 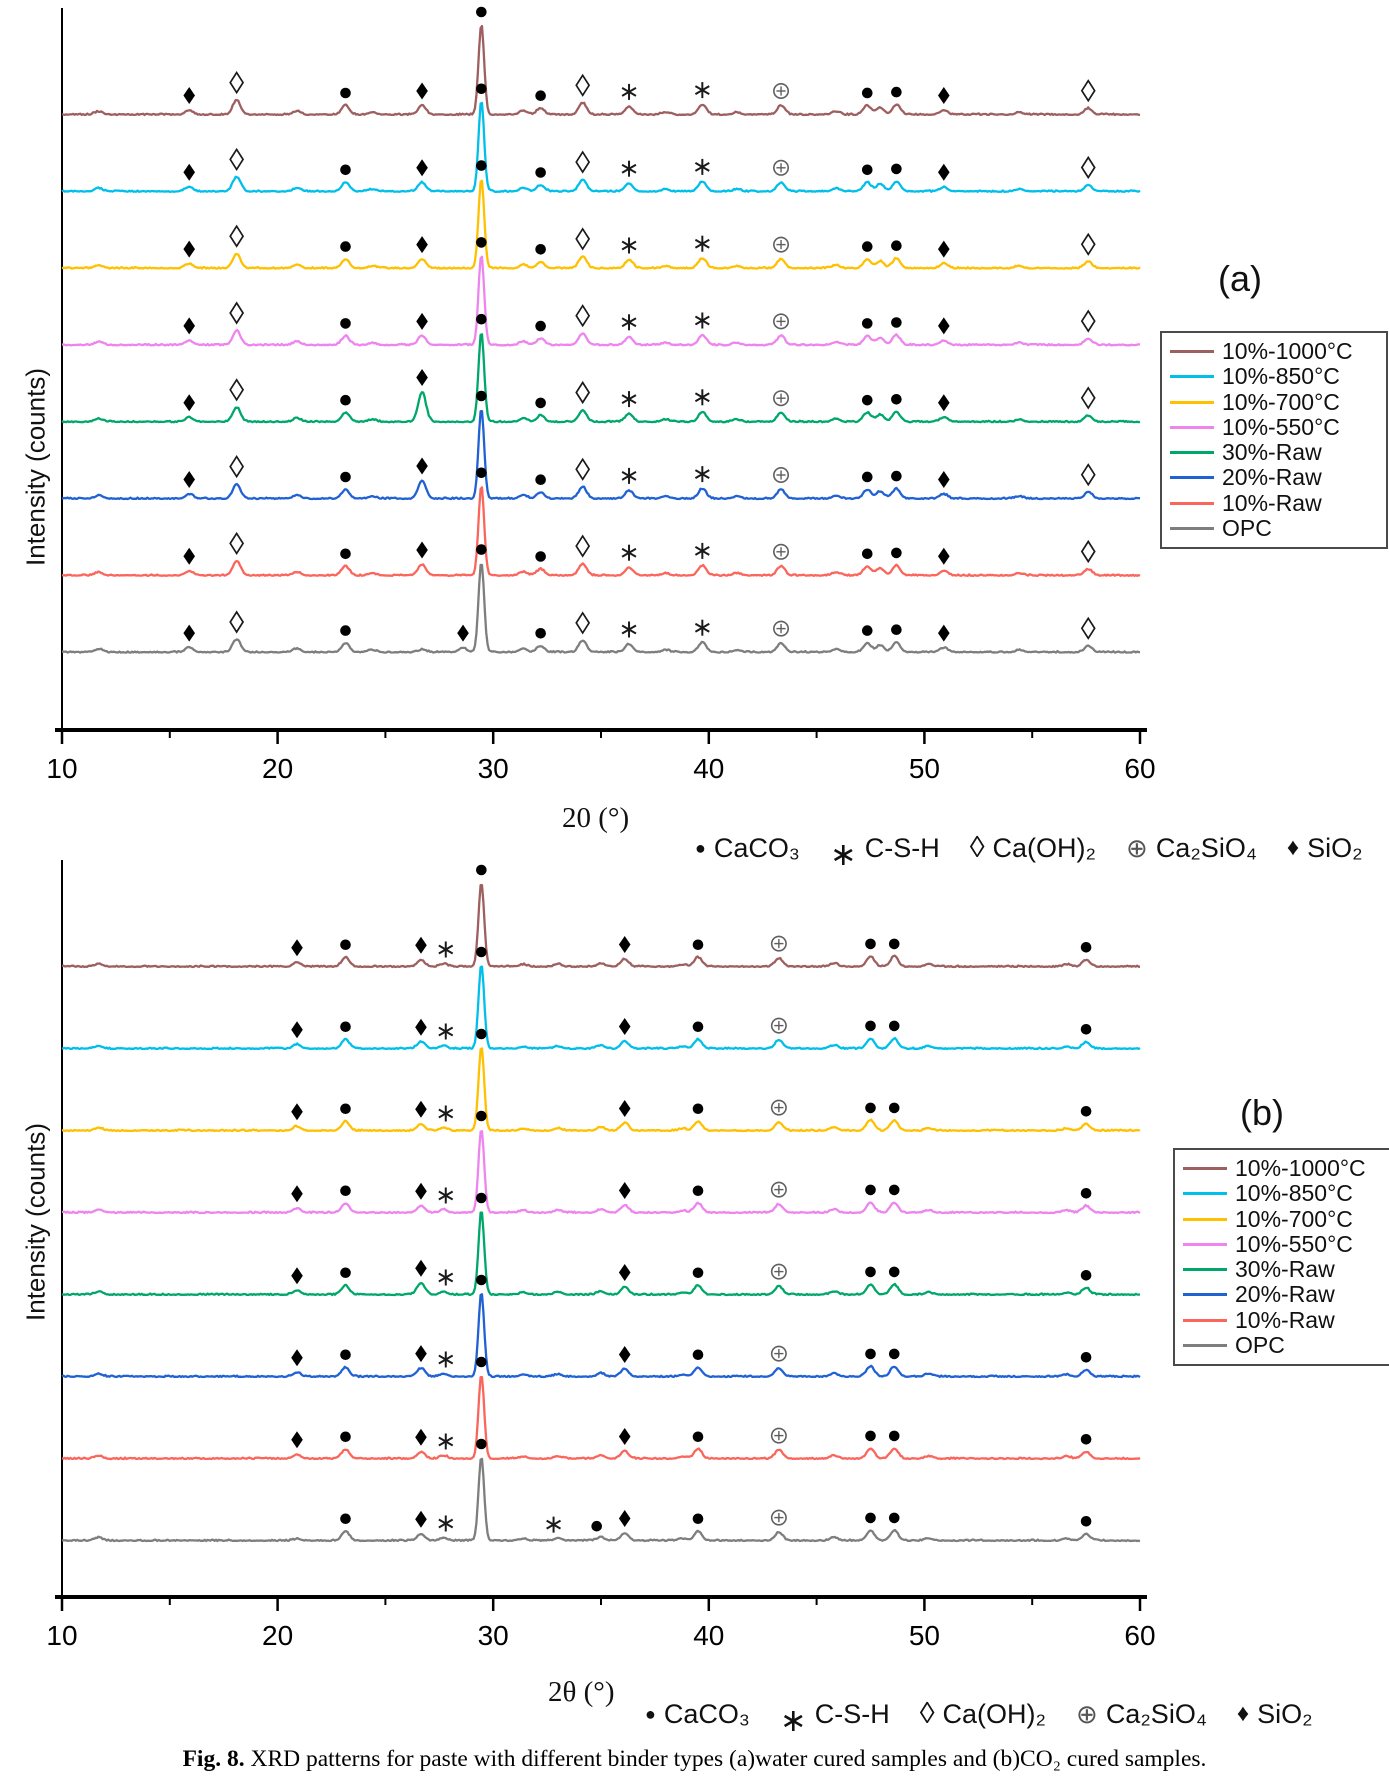 What do you see at coordinates (581, 1692) in the screenshot?
I see `x-axis-label-b: 2θ (°)` at bounding box center [581, 1692].